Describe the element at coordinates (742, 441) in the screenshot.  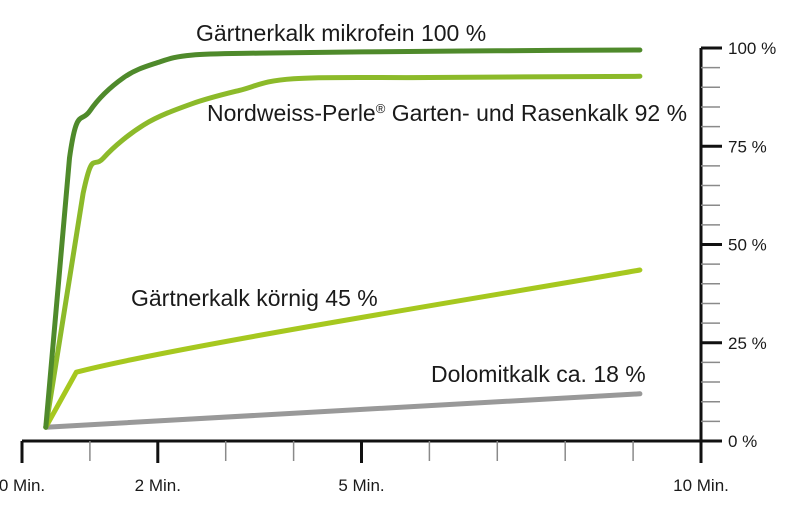
I see `y-tick-label-0: 0 %` at that location.